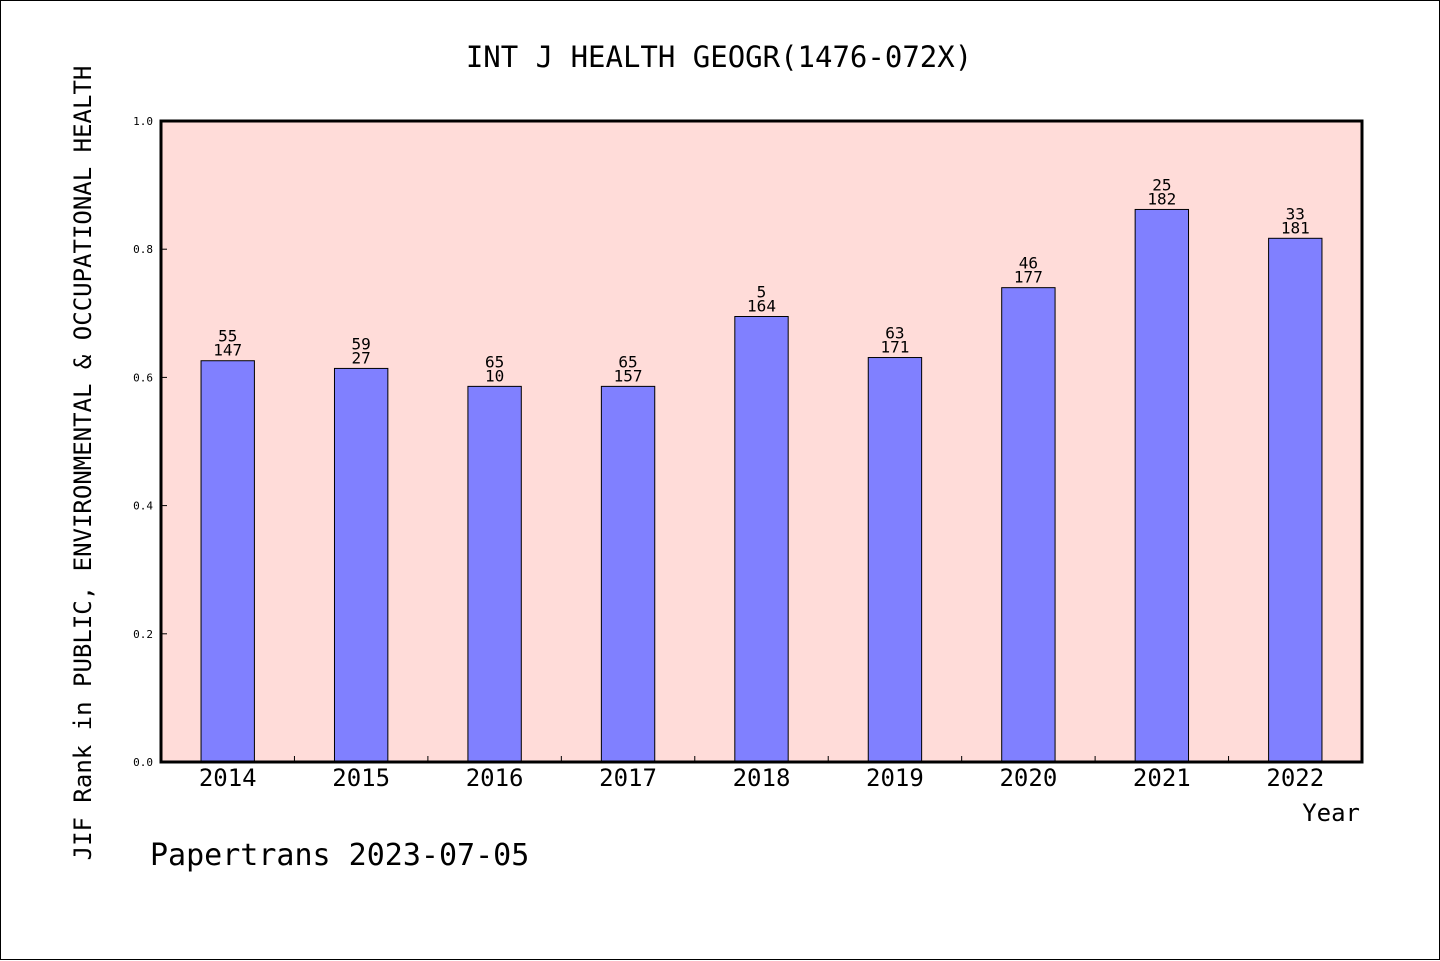  What do you see at coordinates (143, 121) in the screenshot?
I see `y-tick-label: 1.0` at bounding box center [143, 121].